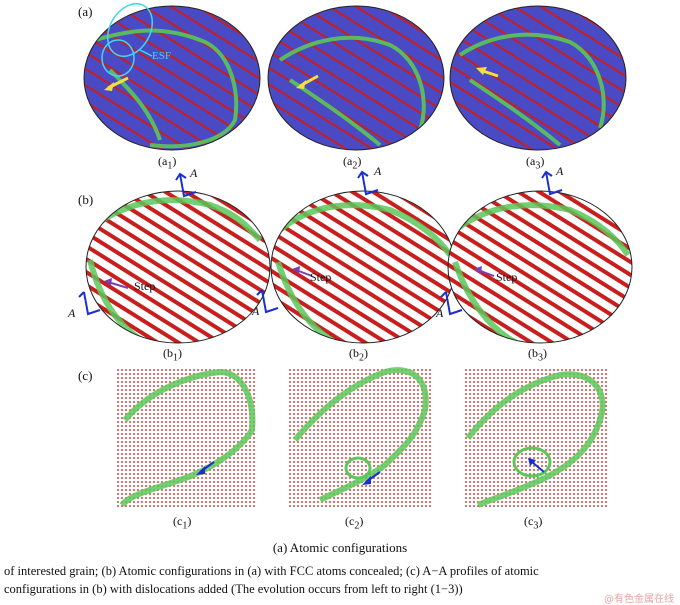 The image size is (680, 605). What do you see at coordinates (639, 599) in the screenshot?
I see `watermark: @有色金属在线` at bounding box center [639, 599].